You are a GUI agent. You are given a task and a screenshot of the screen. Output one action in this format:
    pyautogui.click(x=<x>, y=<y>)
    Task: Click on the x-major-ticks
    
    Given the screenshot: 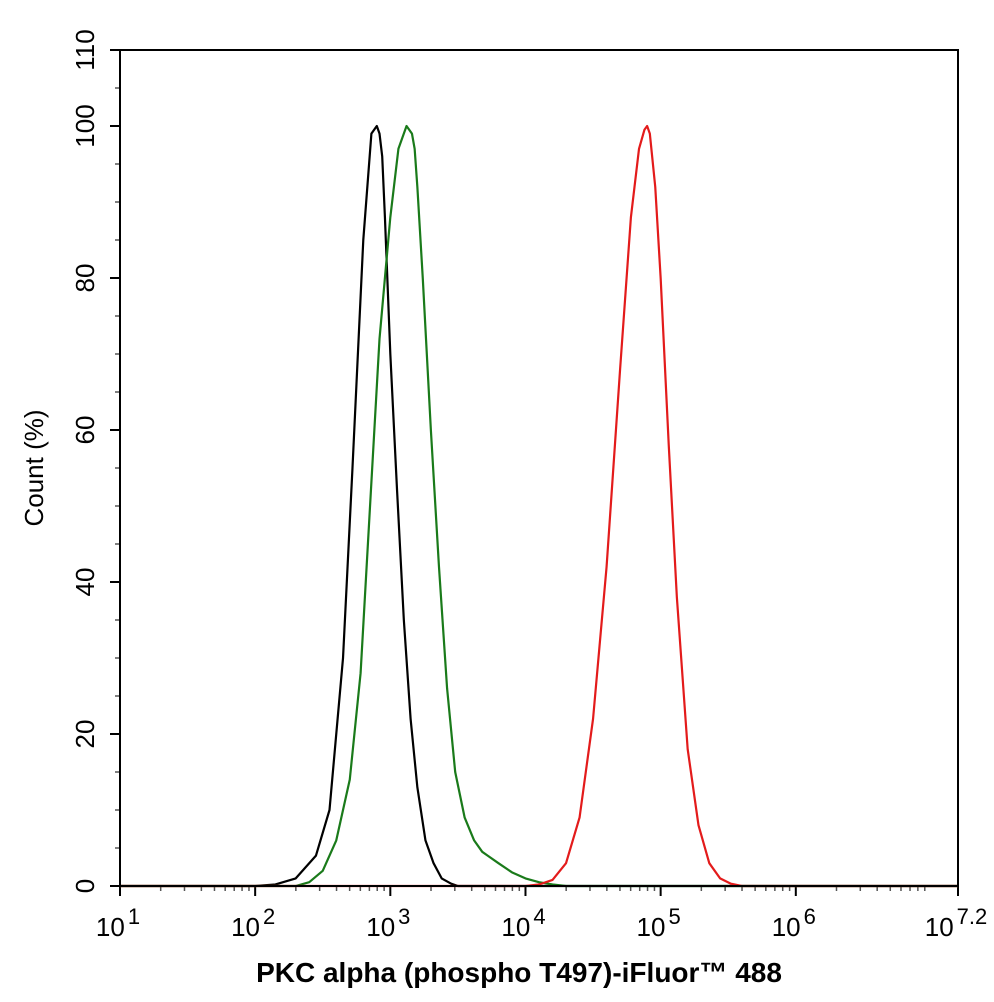 What is the action you would take?
    pyautogui.click(x=539, y=891)
    